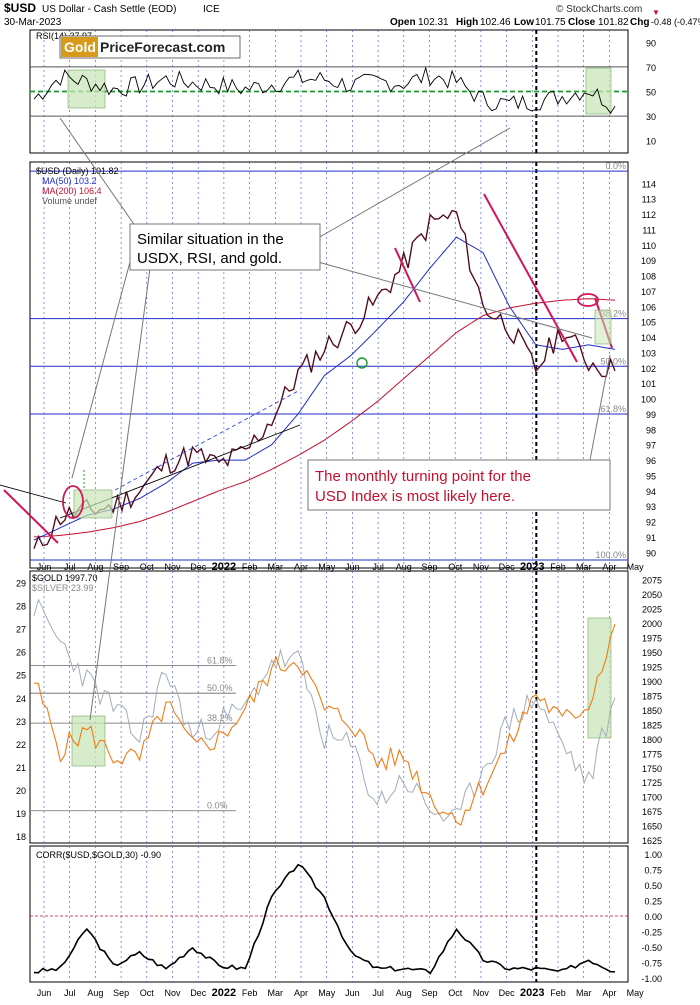 Image resolution: width=700 pixels, height=1005 pixels. I want to click on usd-highlight-box-right, so click(603, 327).